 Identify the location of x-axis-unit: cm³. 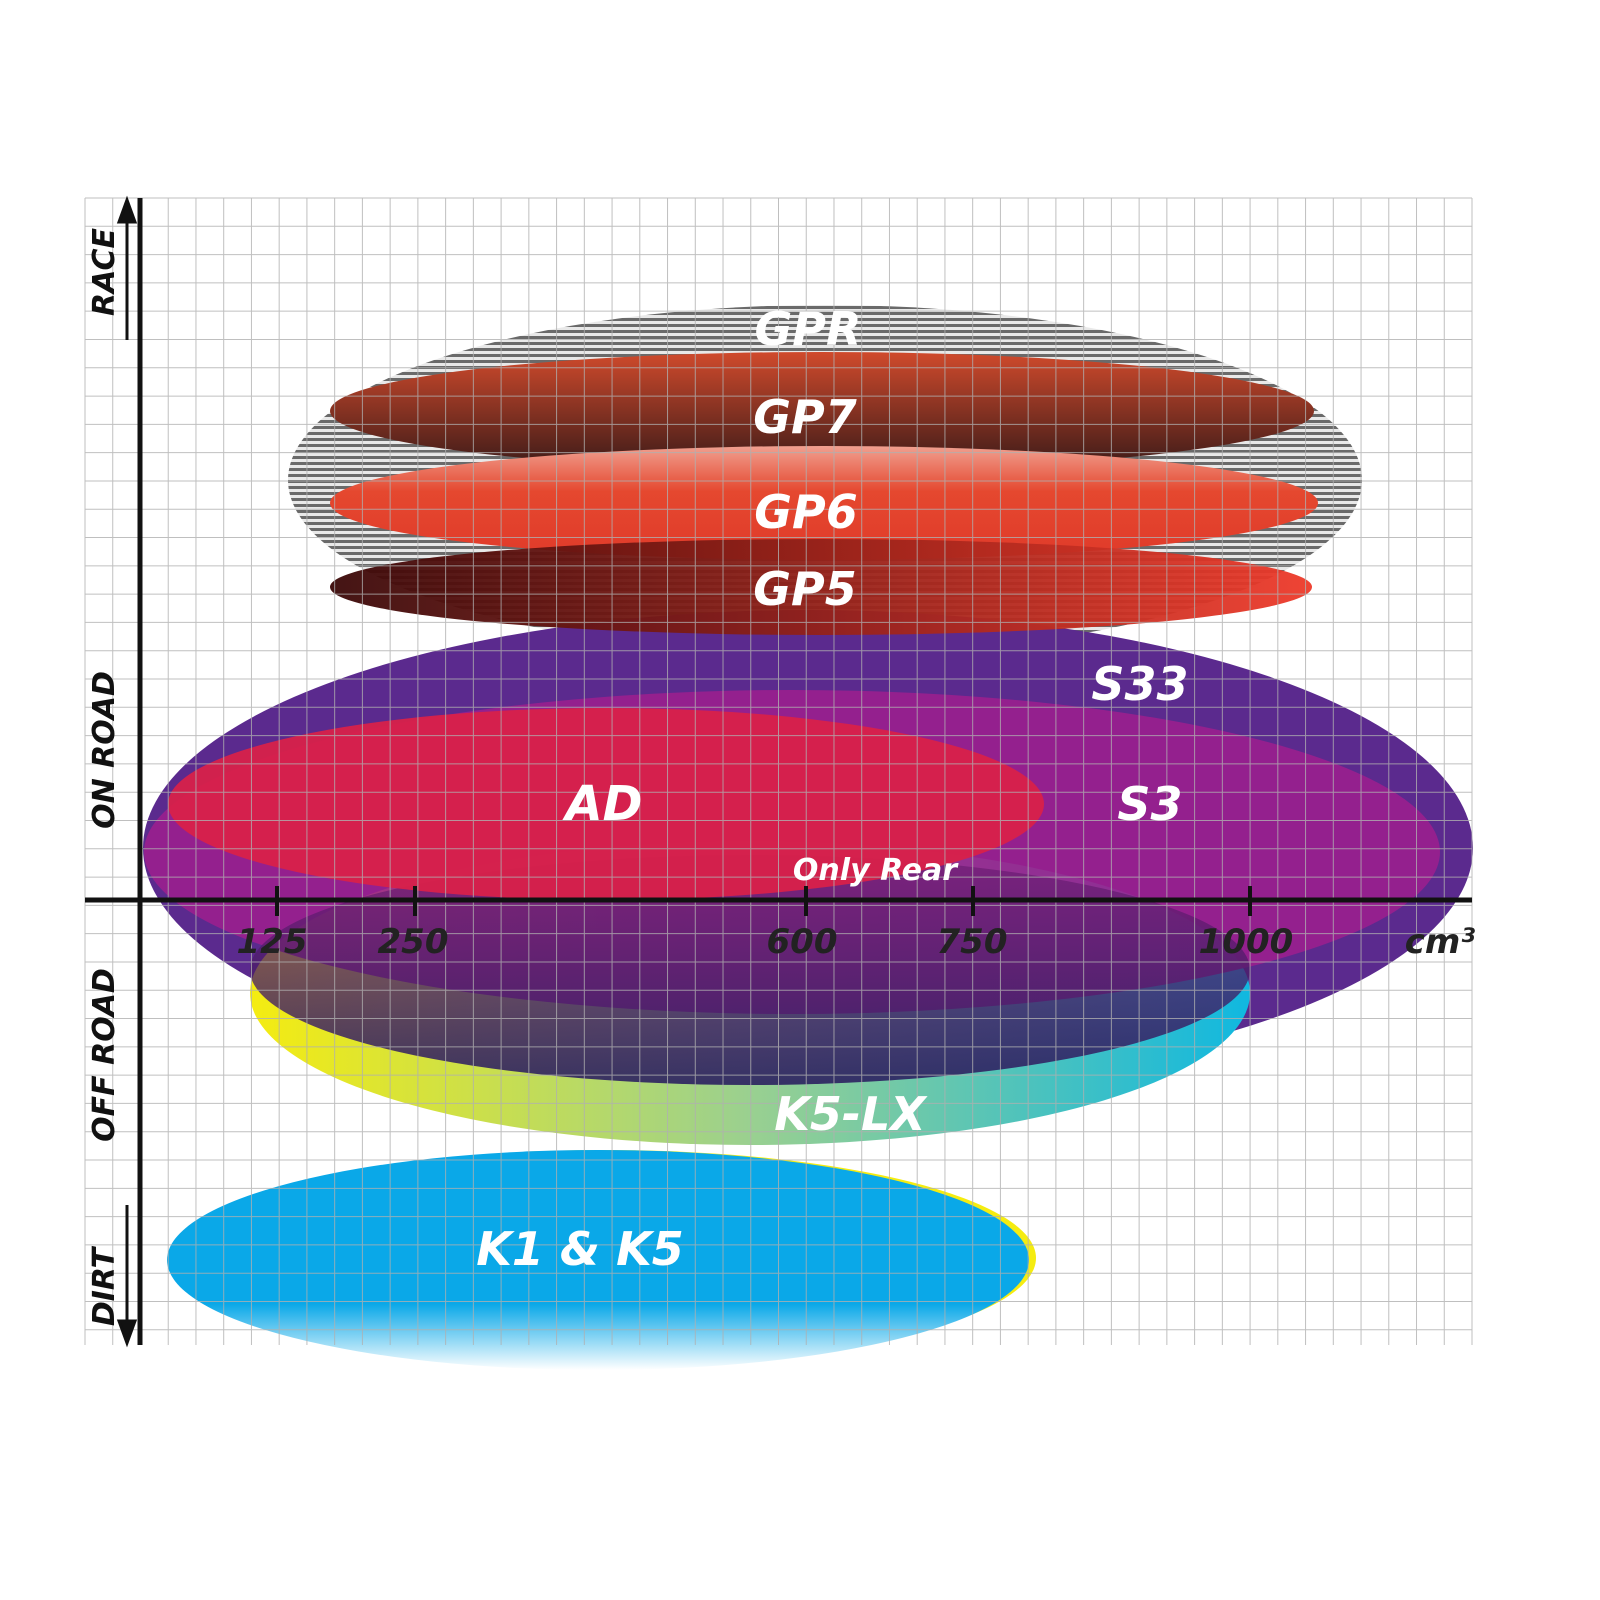
(1440, 942).